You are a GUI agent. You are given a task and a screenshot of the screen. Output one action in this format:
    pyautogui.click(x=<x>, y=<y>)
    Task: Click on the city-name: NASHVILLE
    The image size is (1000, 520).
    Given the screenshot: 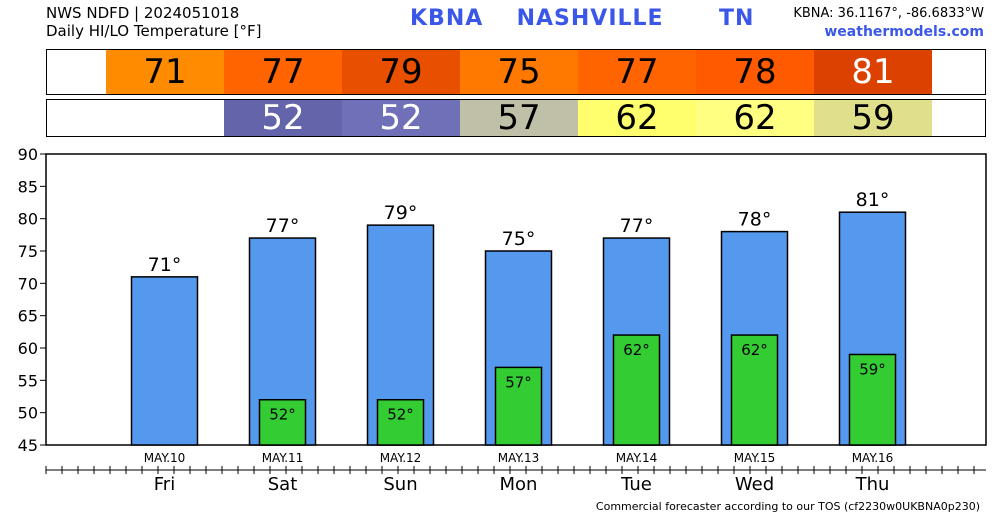 What is the action you would take?
    pyautogui.click(x=590, y=18)
    